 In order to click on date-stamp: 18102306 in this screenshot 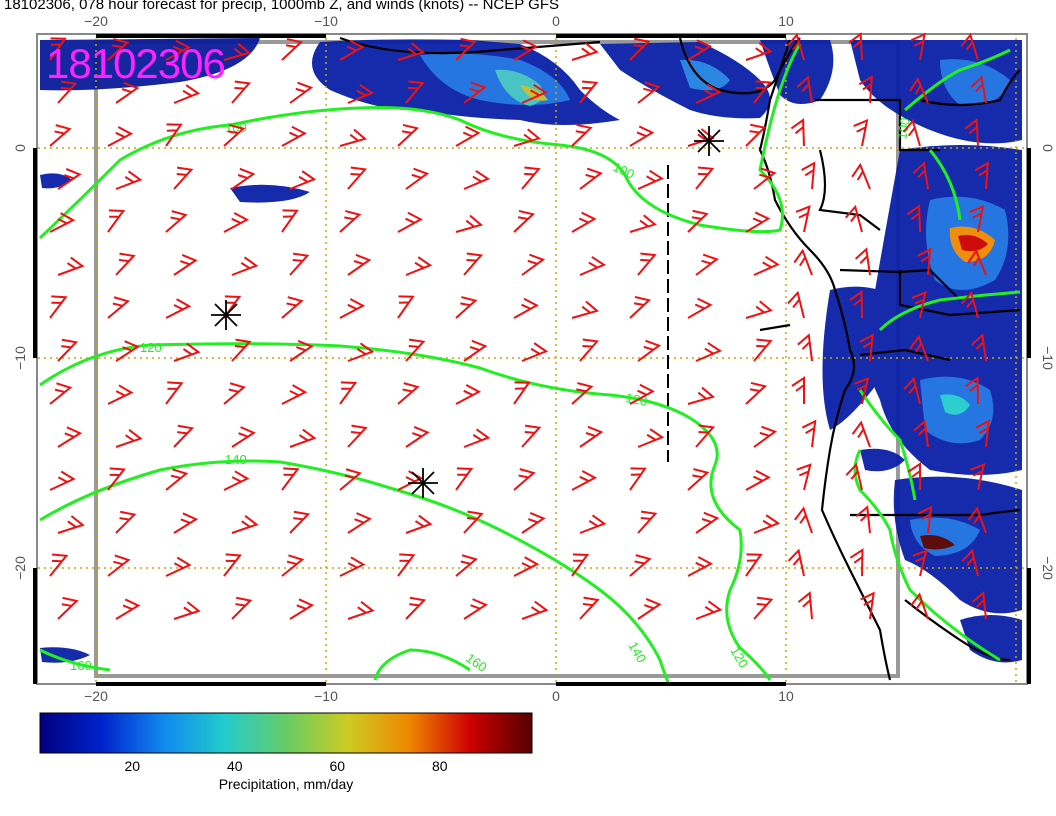, I will do `click(136, 63)`.